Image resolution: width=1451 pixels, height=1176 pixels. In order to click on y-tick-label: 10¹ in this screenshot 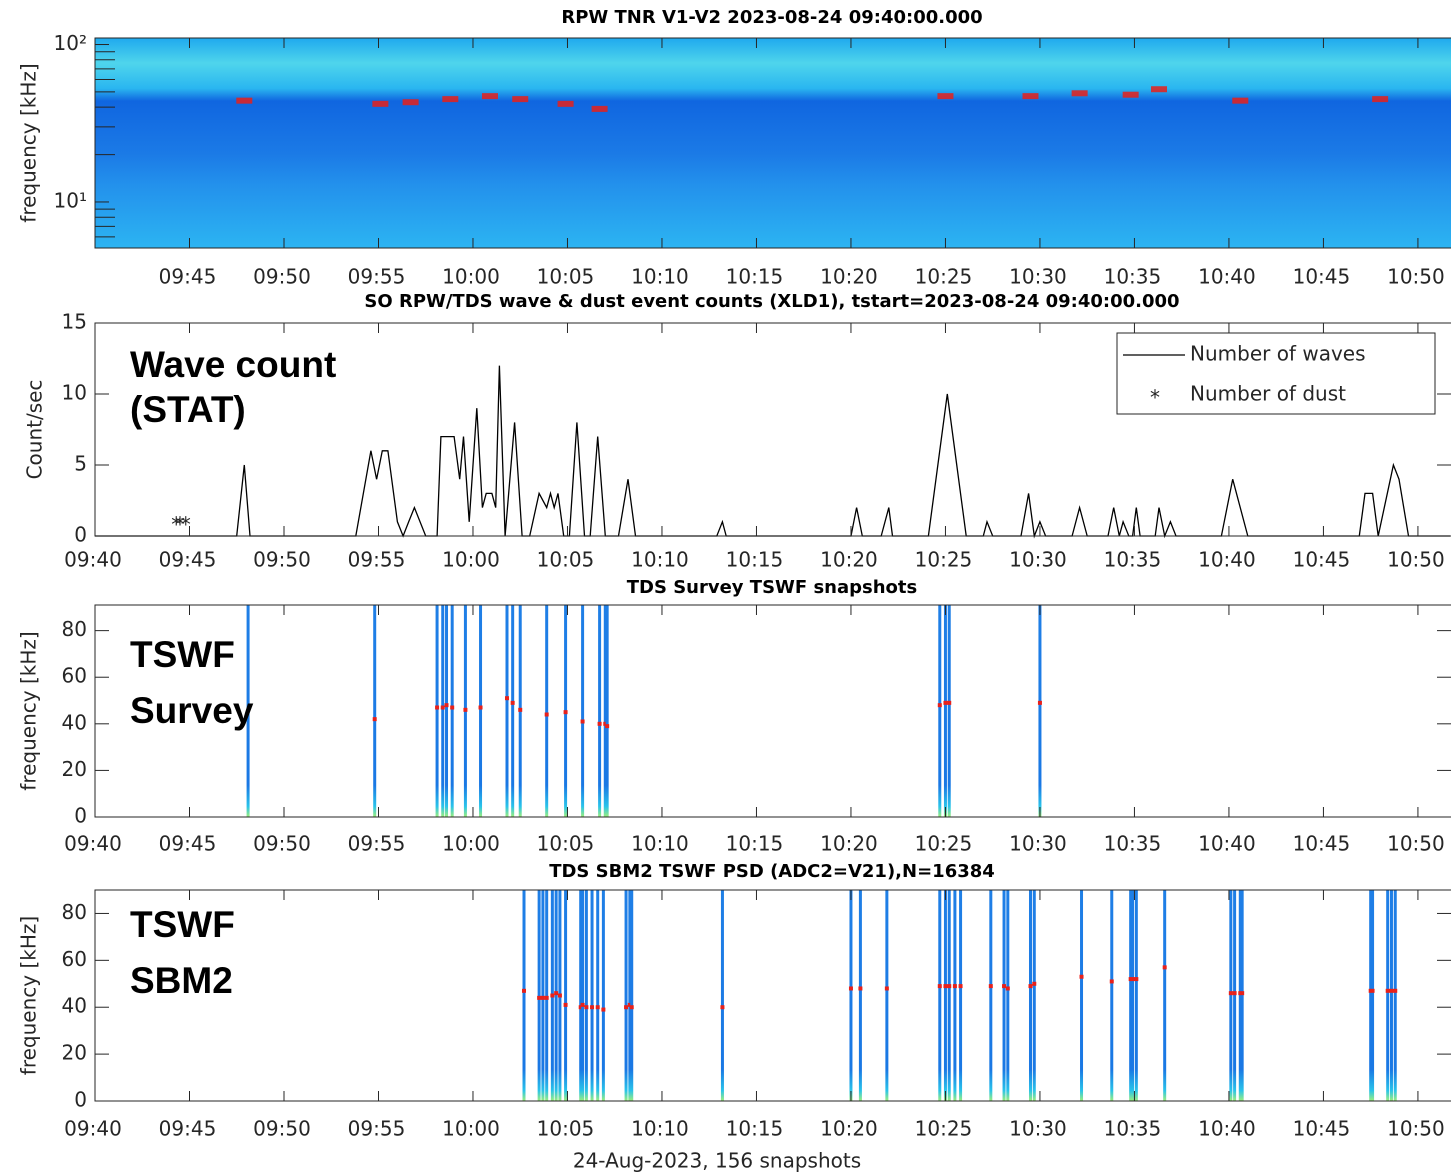, I will do `click(70, 200)`.